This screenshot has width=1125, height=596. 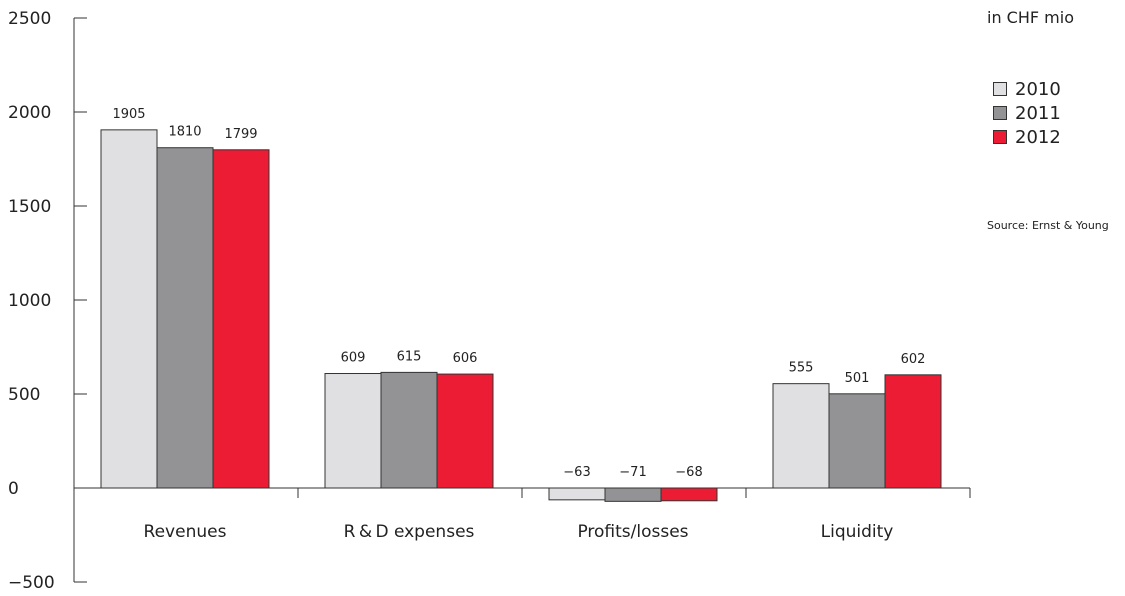 I want to click on data-label-2-2011: −71, so click(x=632, y=472).